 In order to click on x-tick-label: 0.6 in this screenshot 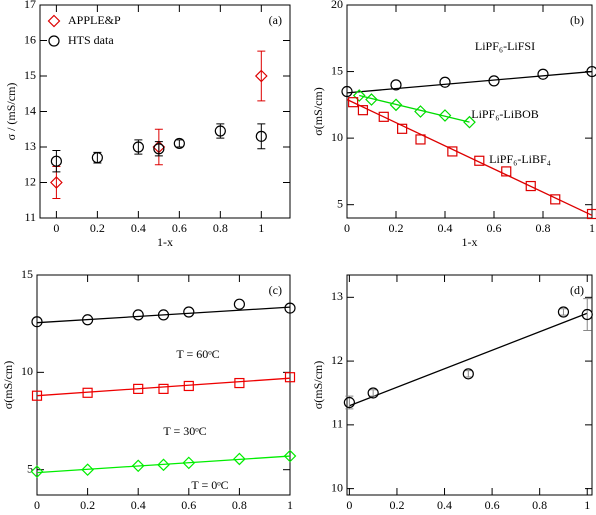, I will do `click(188, 505)`.